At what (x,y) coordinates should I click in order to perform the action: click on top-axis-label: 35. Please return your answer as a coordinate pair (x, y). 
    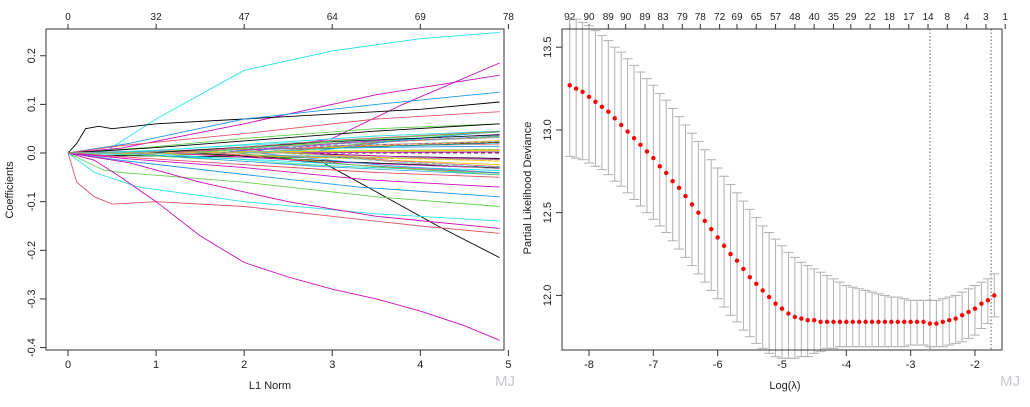
    Looking at the image, I should click on (834, 17).